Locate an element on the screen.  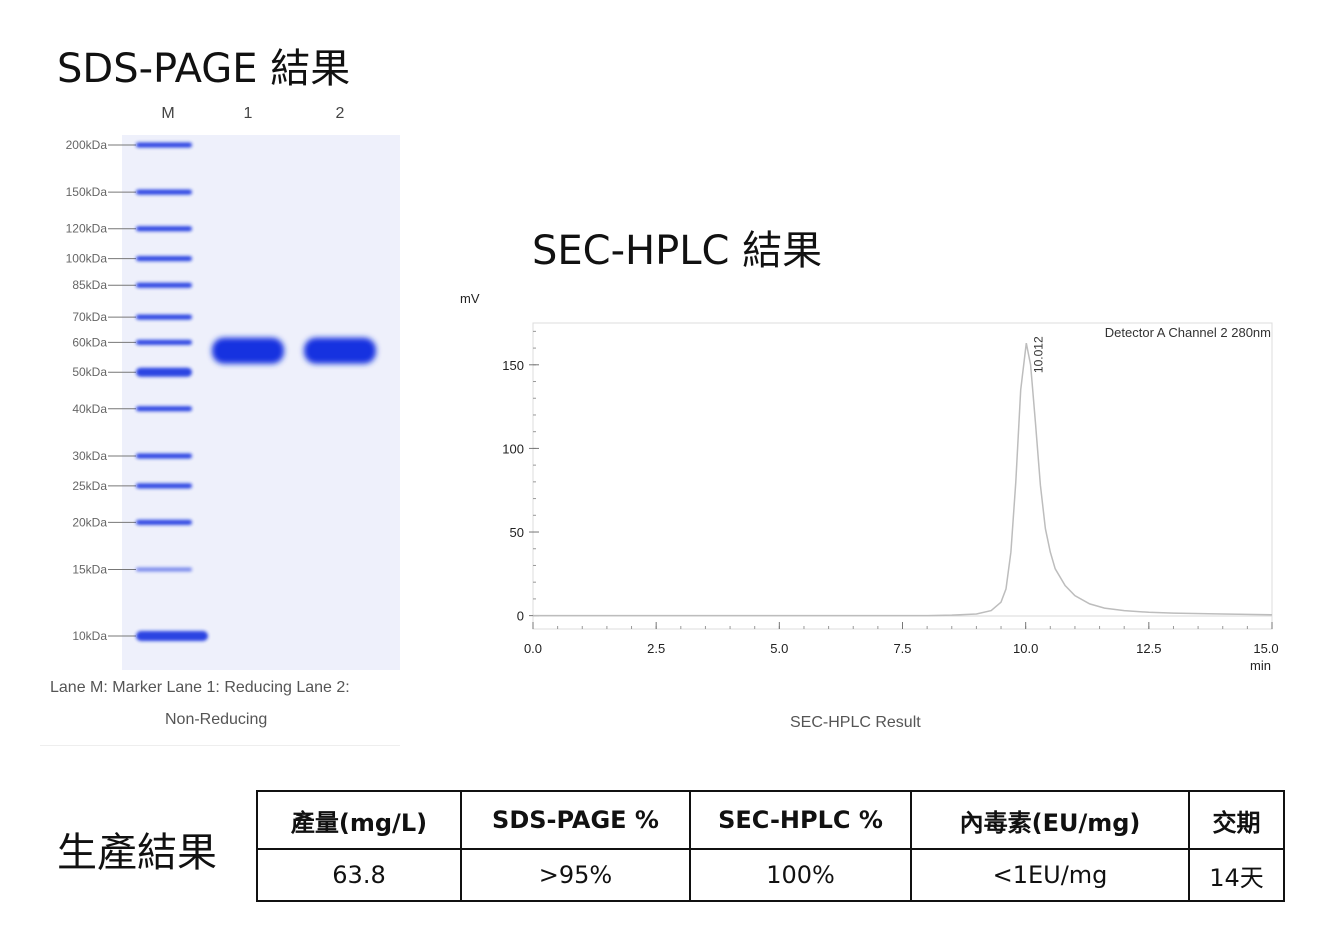
marker-label: 120kDa is located at coordinates (87, 229).